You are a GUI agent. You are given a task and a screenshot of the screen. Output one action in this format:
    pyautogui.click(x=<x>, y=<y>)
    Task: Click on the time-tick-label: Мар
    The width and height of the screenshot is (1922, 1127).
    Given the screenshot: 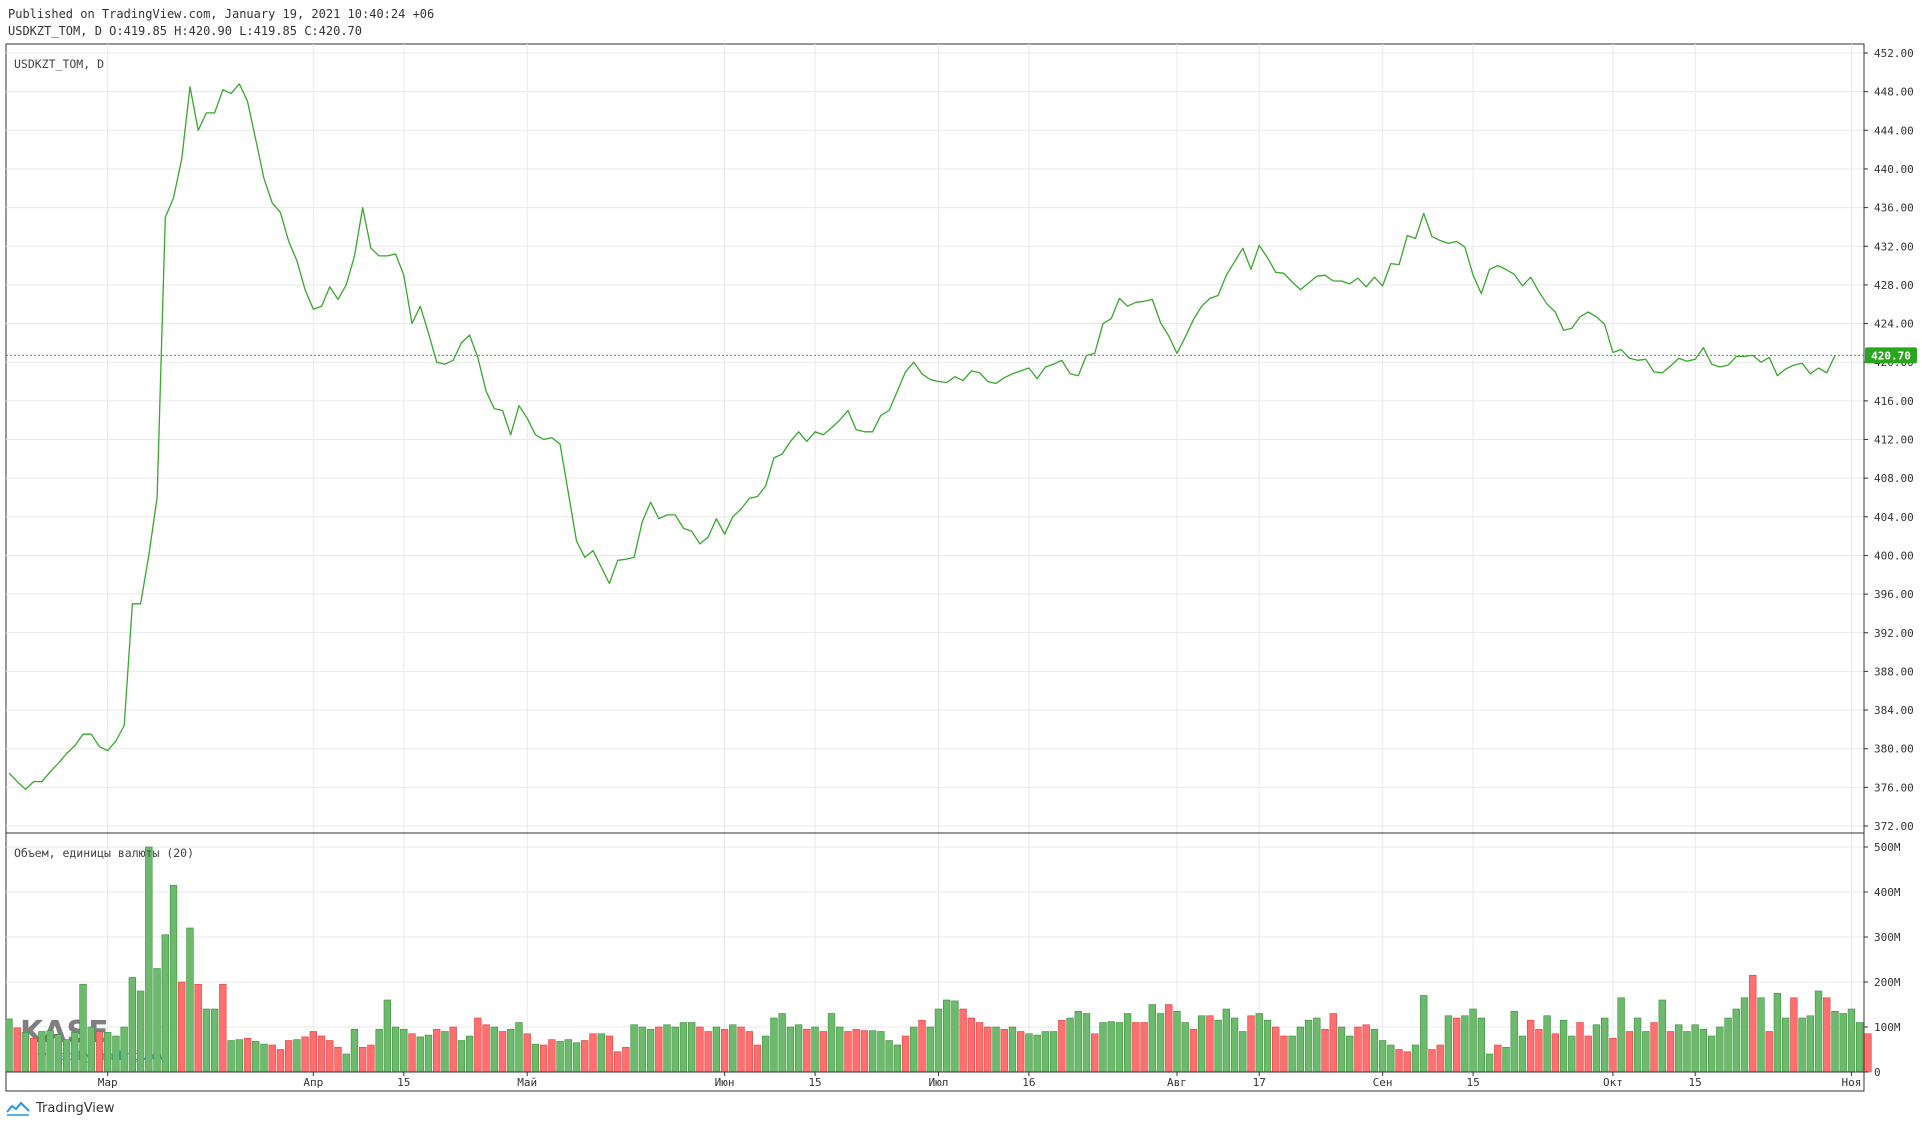 What is the action you would take?
    pyautogui.click(x=108, y=1082)
    